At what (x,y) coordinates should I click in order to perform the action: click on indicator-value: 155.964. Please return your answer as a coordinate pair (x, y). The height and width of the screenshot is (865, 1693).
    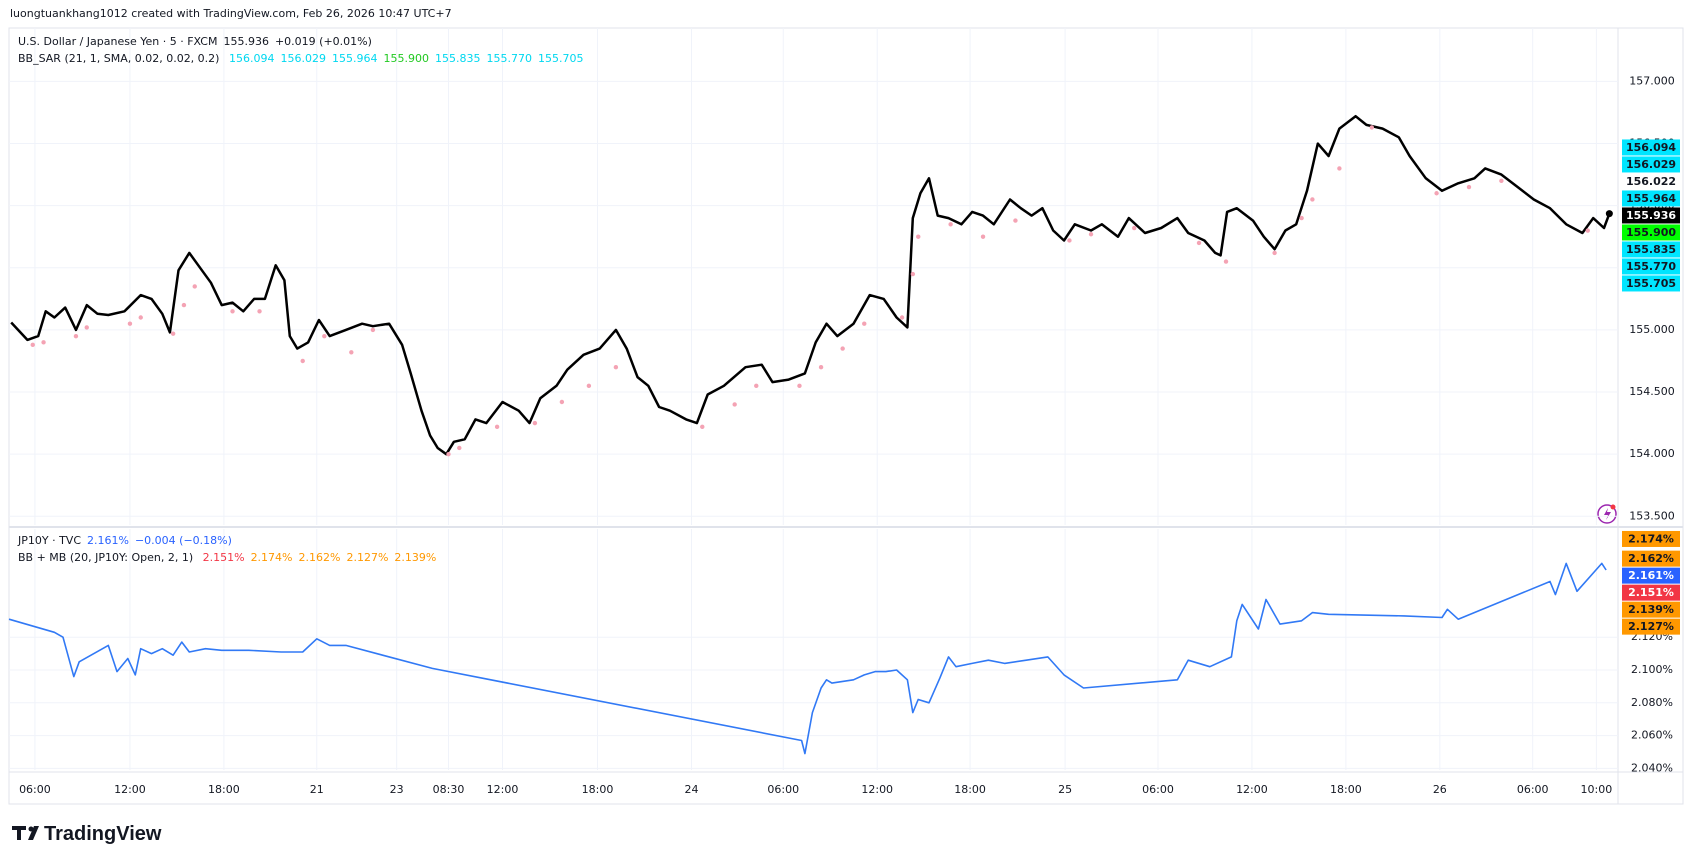
    Looking at the image, I should click on (354, 58).